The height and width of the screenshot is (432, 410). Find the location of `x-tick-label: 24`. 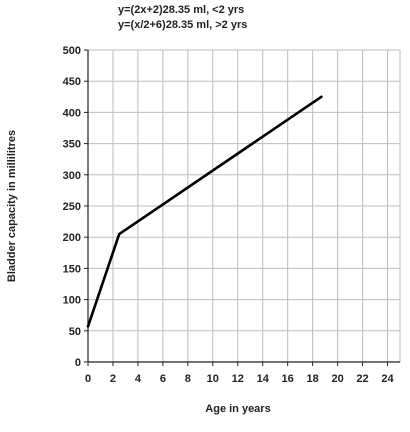

x-tick-label: 24 is located at coordinates (387, 379).